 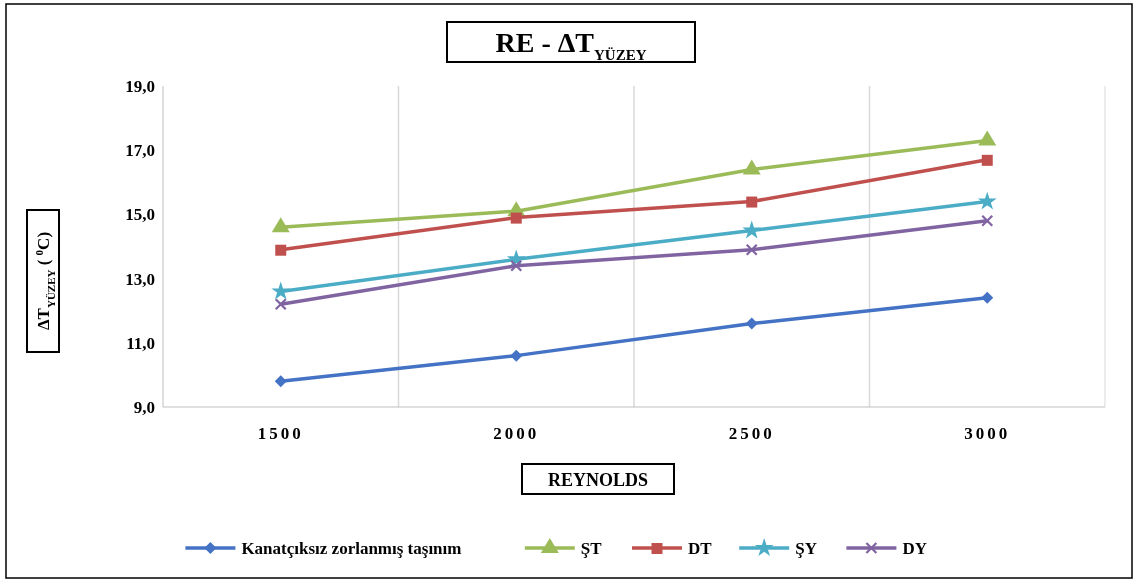 I want to click on y-tick-label: 19,0, so click(x=140, y=86).